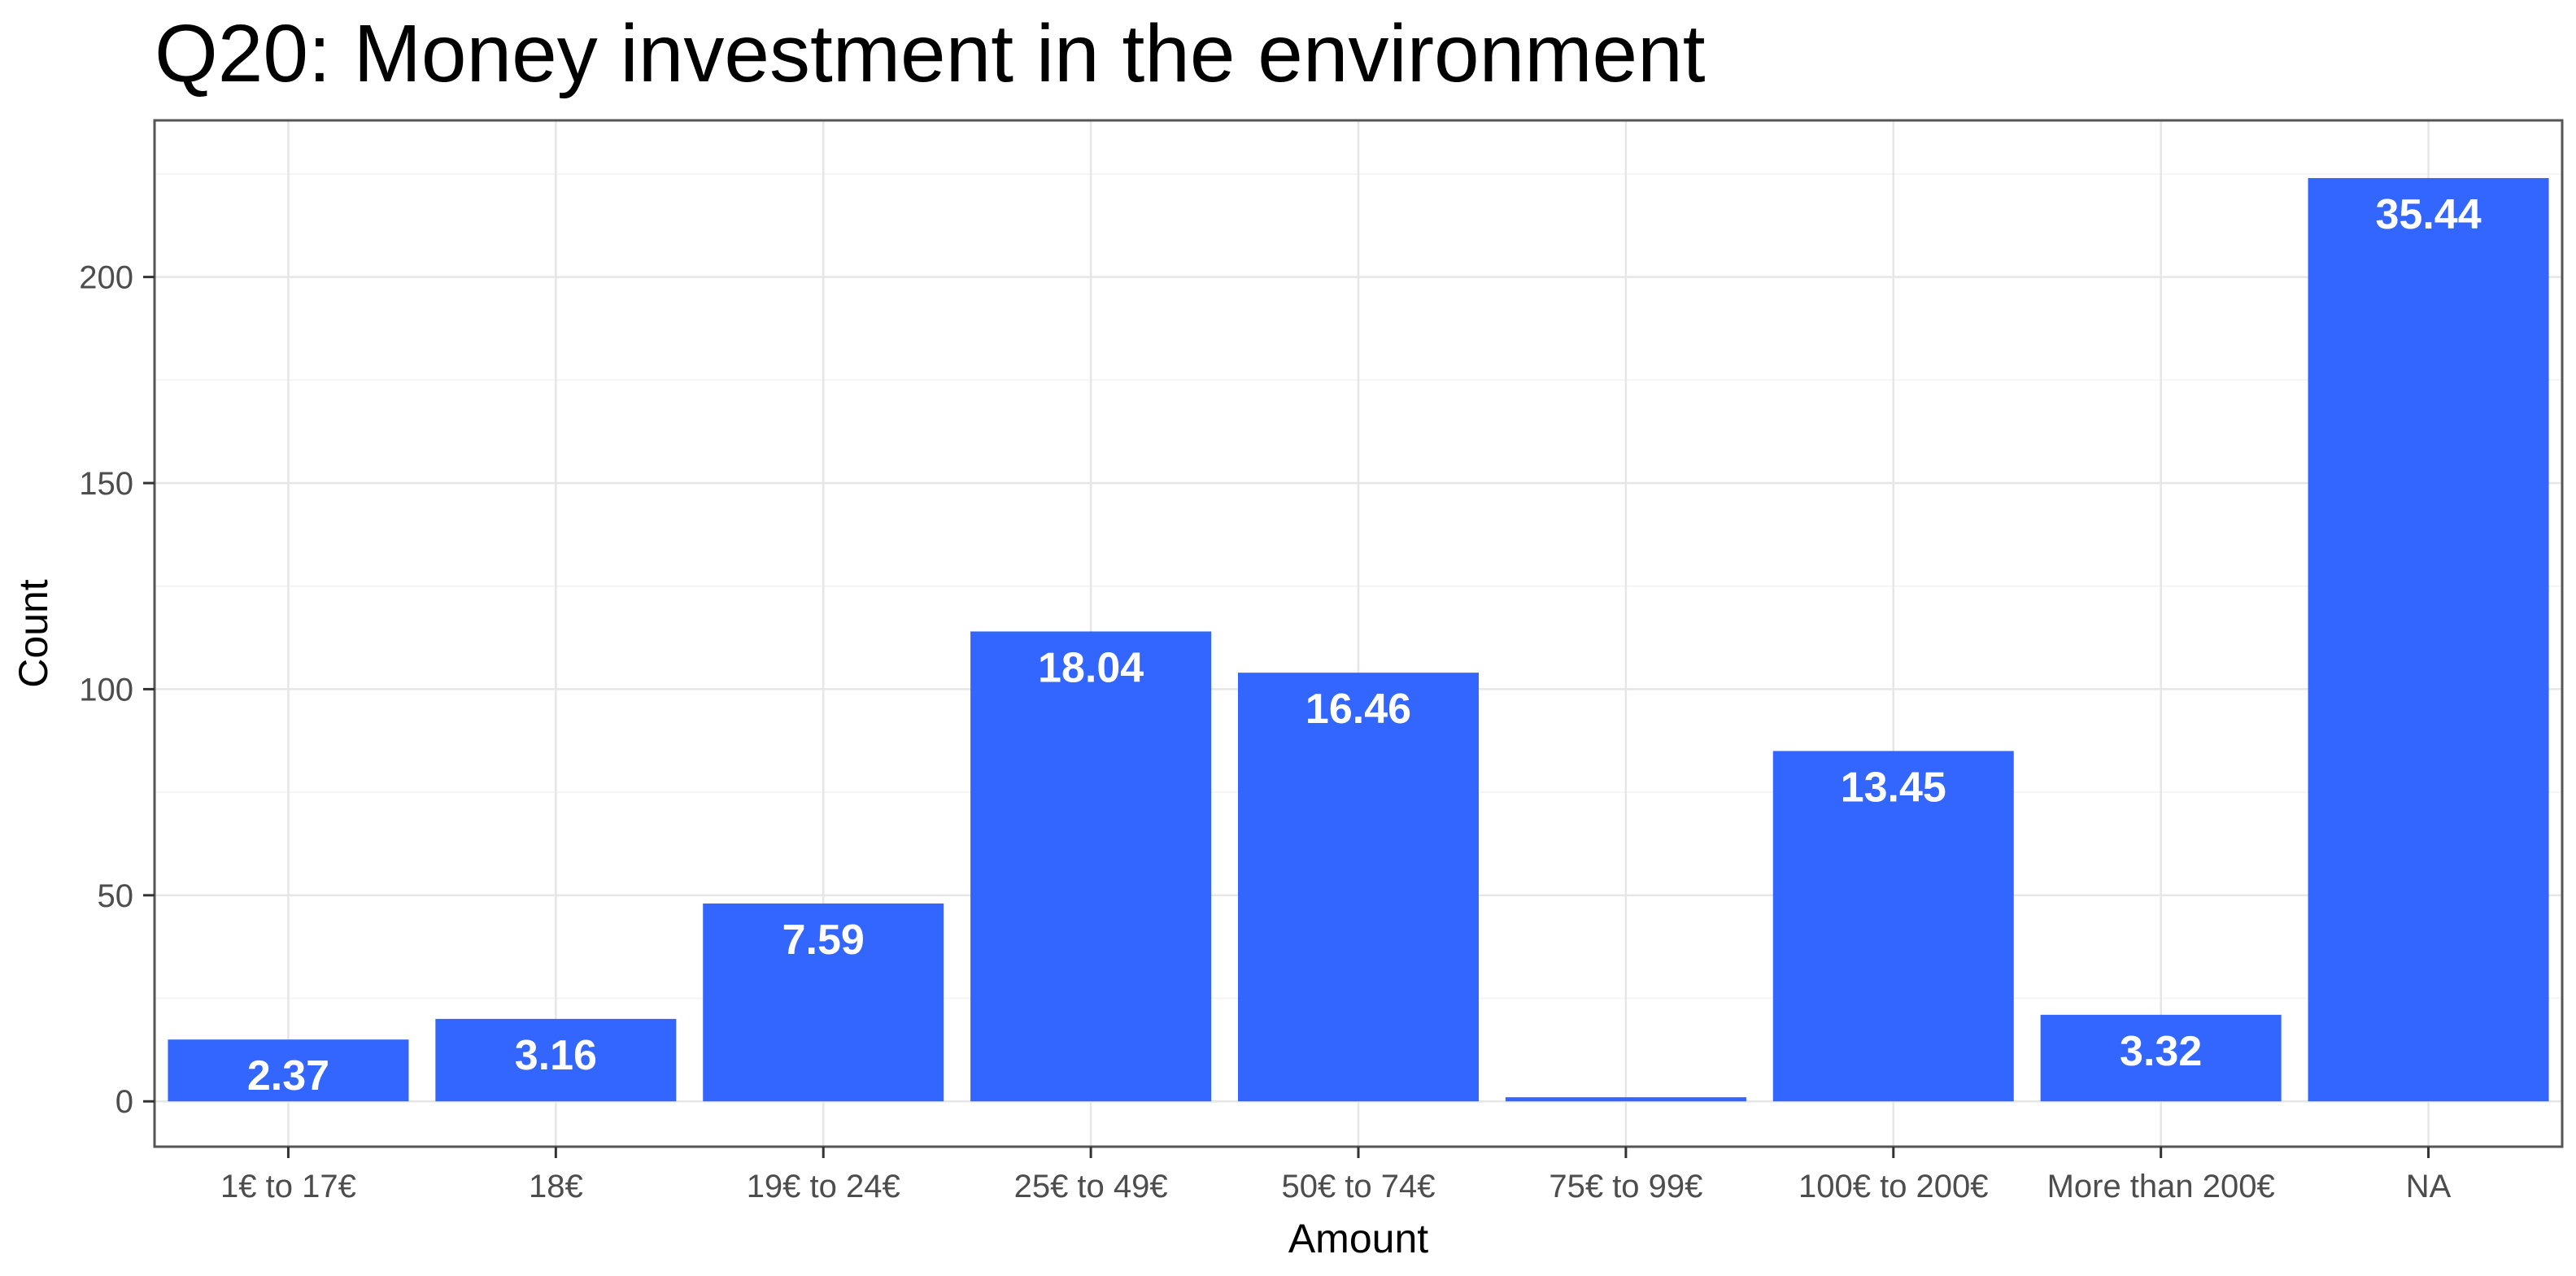  What do you see at coordinates (556, 1186) in the screenshot?
I see `x-tick-label: 18€` at bounding box center [556, 1186].